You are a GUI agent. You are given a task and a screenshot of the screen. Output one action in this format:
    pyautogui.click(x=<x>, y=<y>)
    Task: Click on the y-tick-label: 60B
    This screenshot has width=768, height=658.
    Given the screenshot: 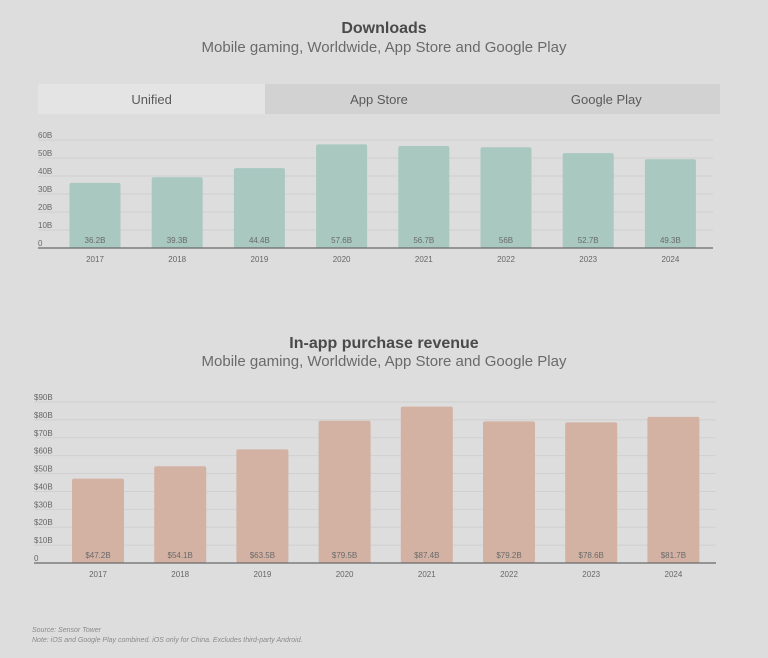 What is the action you would take?
    pyautogui.click(x=45, y=135)
    